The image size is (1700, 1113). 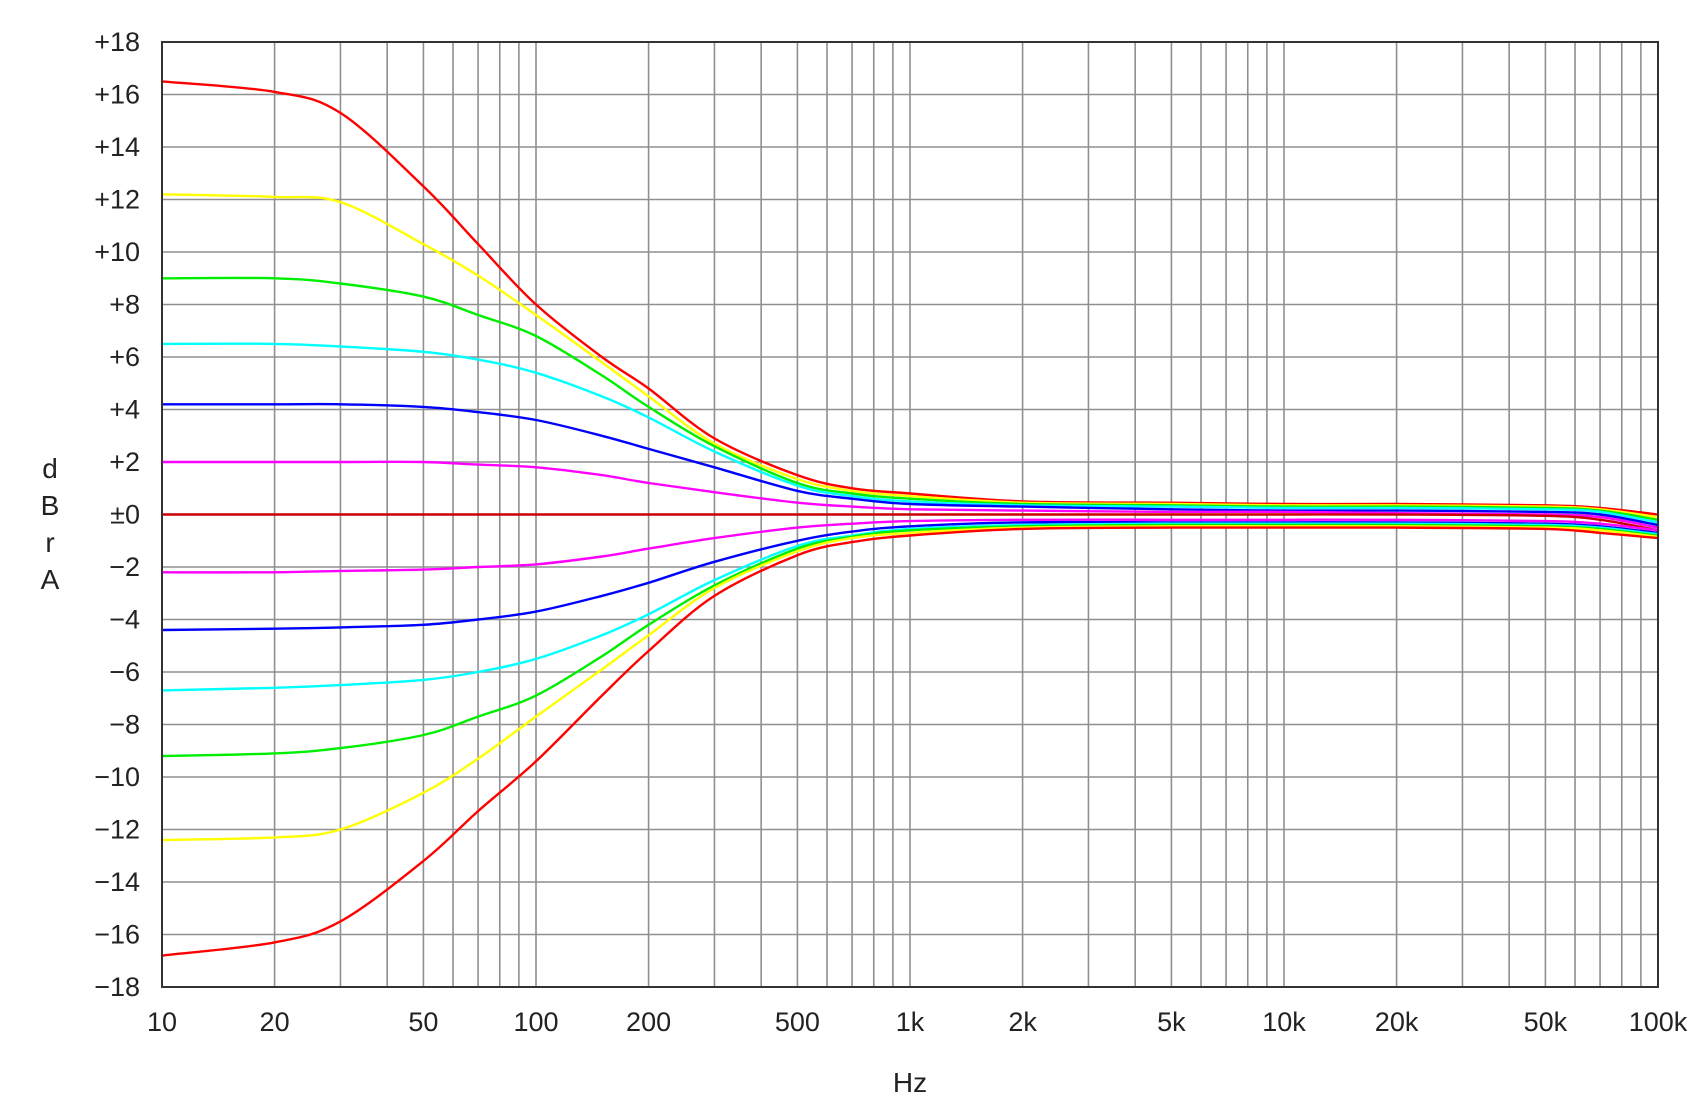 What do you see at coordinates (117, 252) in the screenshot?
I see `y-tick-label: +10` at bounding box center [117, 252].